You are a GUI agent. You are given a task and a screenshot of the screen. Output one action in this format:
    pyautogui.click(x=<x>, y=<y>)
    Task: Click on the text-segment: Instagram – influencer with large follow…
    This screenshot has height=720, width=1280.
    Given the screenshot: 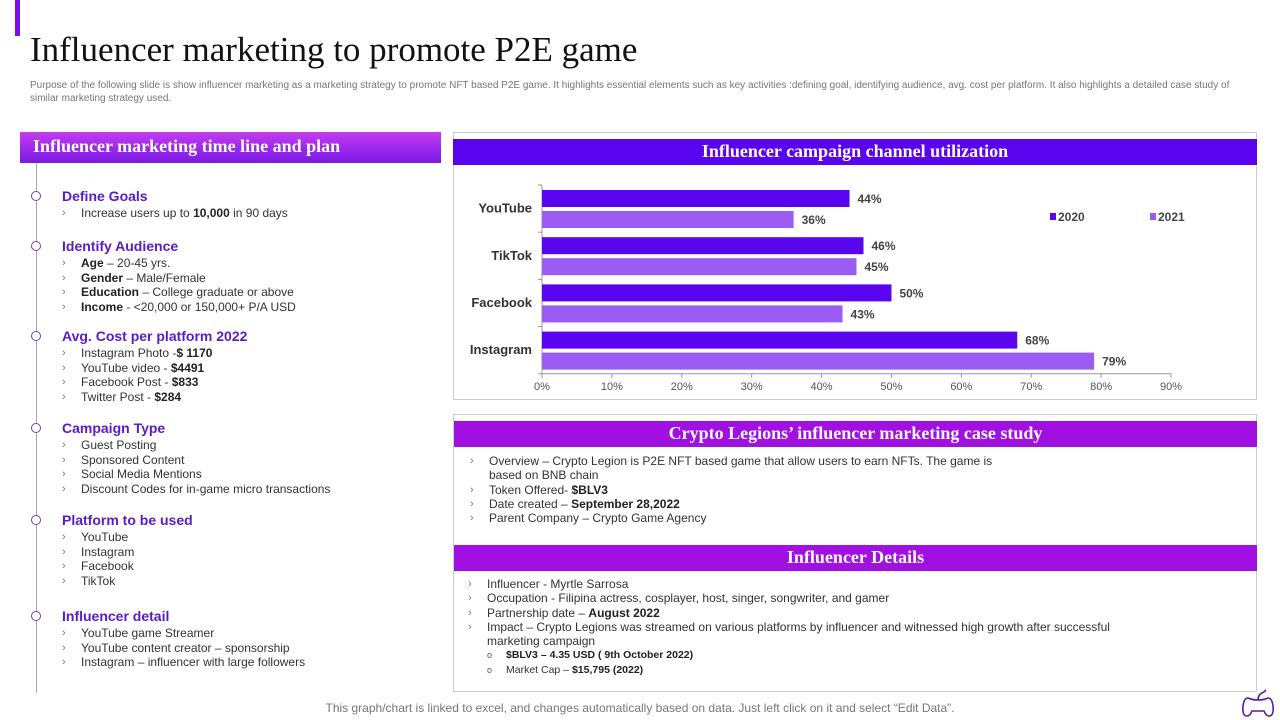 What is the action you would take?
    pyautogui.click(x=193, y=662)
    